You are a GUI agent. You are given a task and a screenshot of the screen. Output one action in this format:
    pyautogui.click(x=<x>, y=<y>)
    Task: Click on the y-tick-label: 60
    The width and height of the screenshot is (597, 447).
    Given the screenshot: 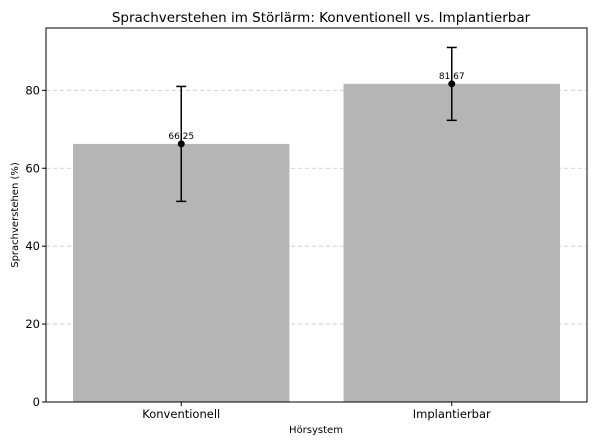 What is the action you would take?
    pyautogui.click(x=32, y=168)
    